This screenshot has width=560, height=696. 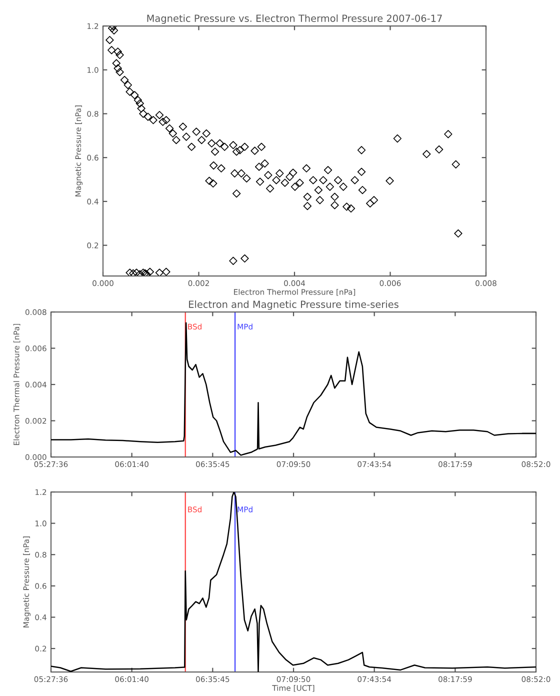 What do you see at coordinates (294, 19) in the screenshot?
I see `chart-title: Magnetic Pressure vs. Electron Thermol Pressure 2007-06-17` at bounding box center [294, 19].